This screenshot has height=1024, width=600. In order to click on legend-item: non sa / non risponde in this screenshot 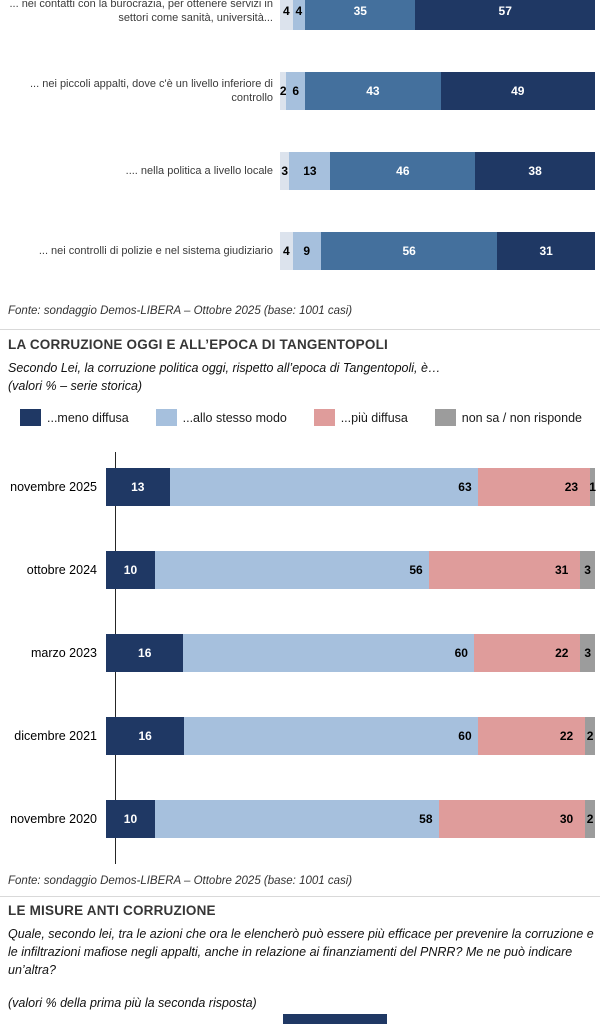, I will do `click(508, 417)`.